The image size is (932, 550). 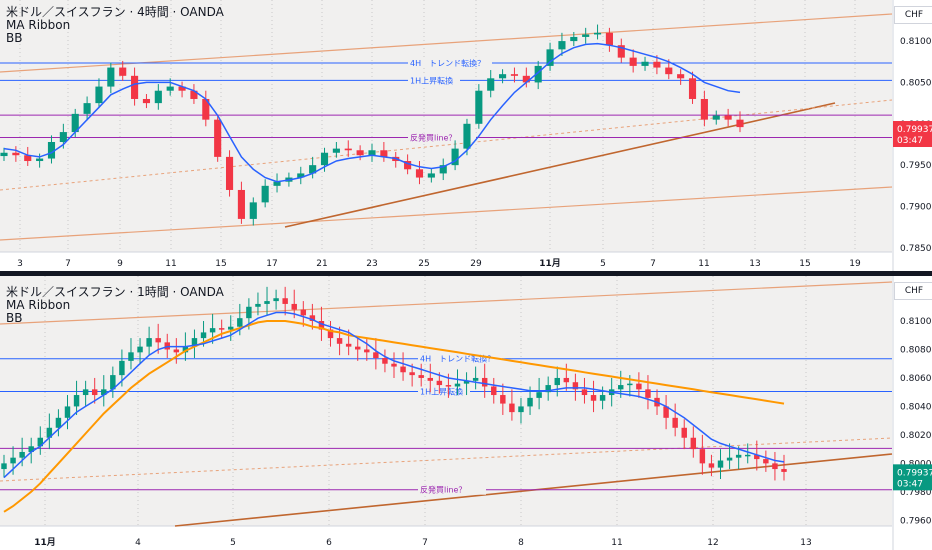 What do you see at coordinates (466, 273) in the screenshot?
I see `pane-divider` at bounding box center [466, 273].